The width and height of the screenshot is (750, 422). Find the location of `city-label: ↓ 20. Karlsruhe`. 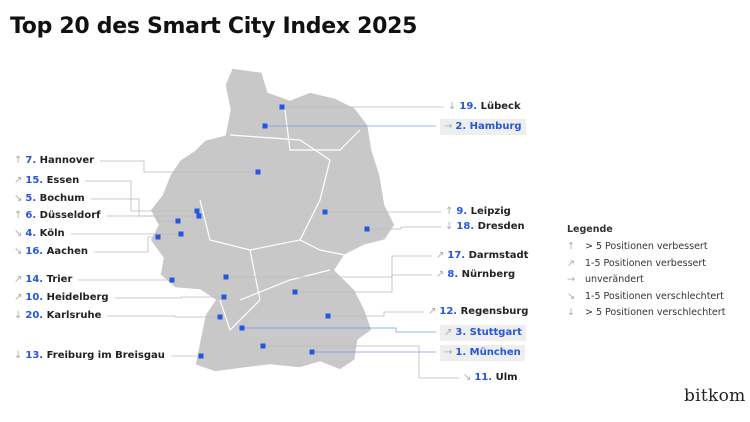

city-label: ↓ 20. Karlsruhe is located at coordinates (57, 316).